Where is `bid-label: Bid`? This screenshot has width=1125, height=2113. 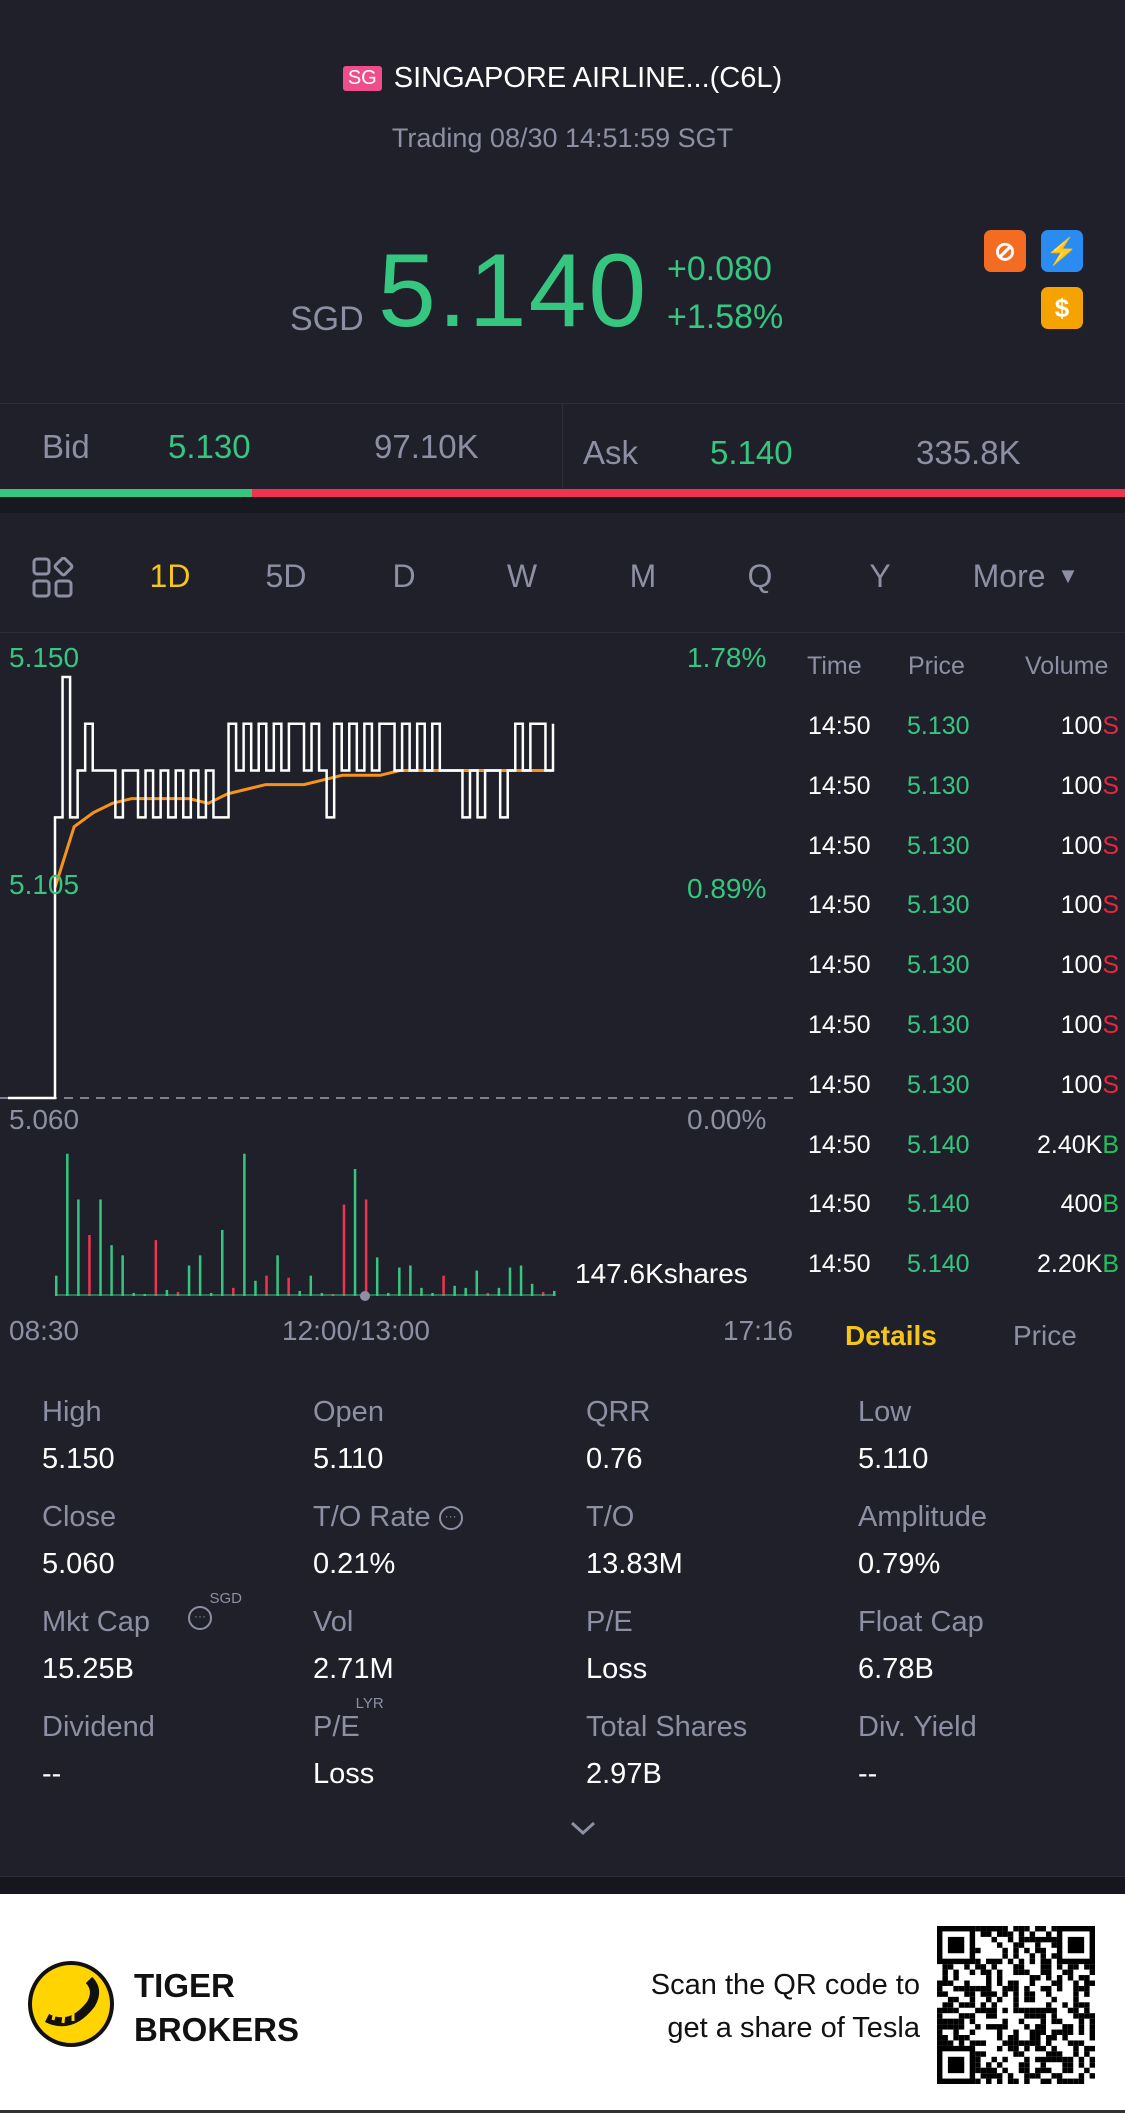
bid-label: Bid is located at coordinates (66, 446).